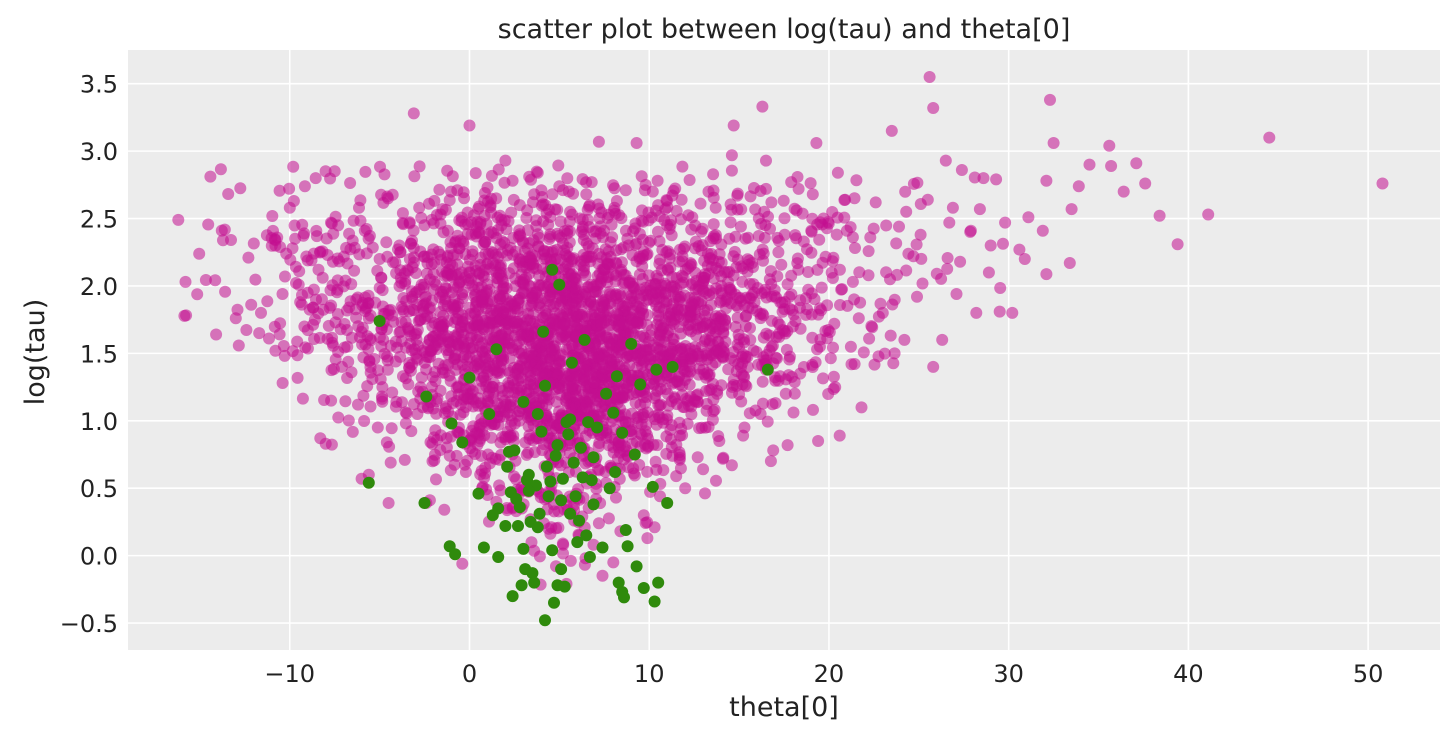  Describe the element at coordinates (568, 445) in the screenshot. I see `series-divergent` at that location.